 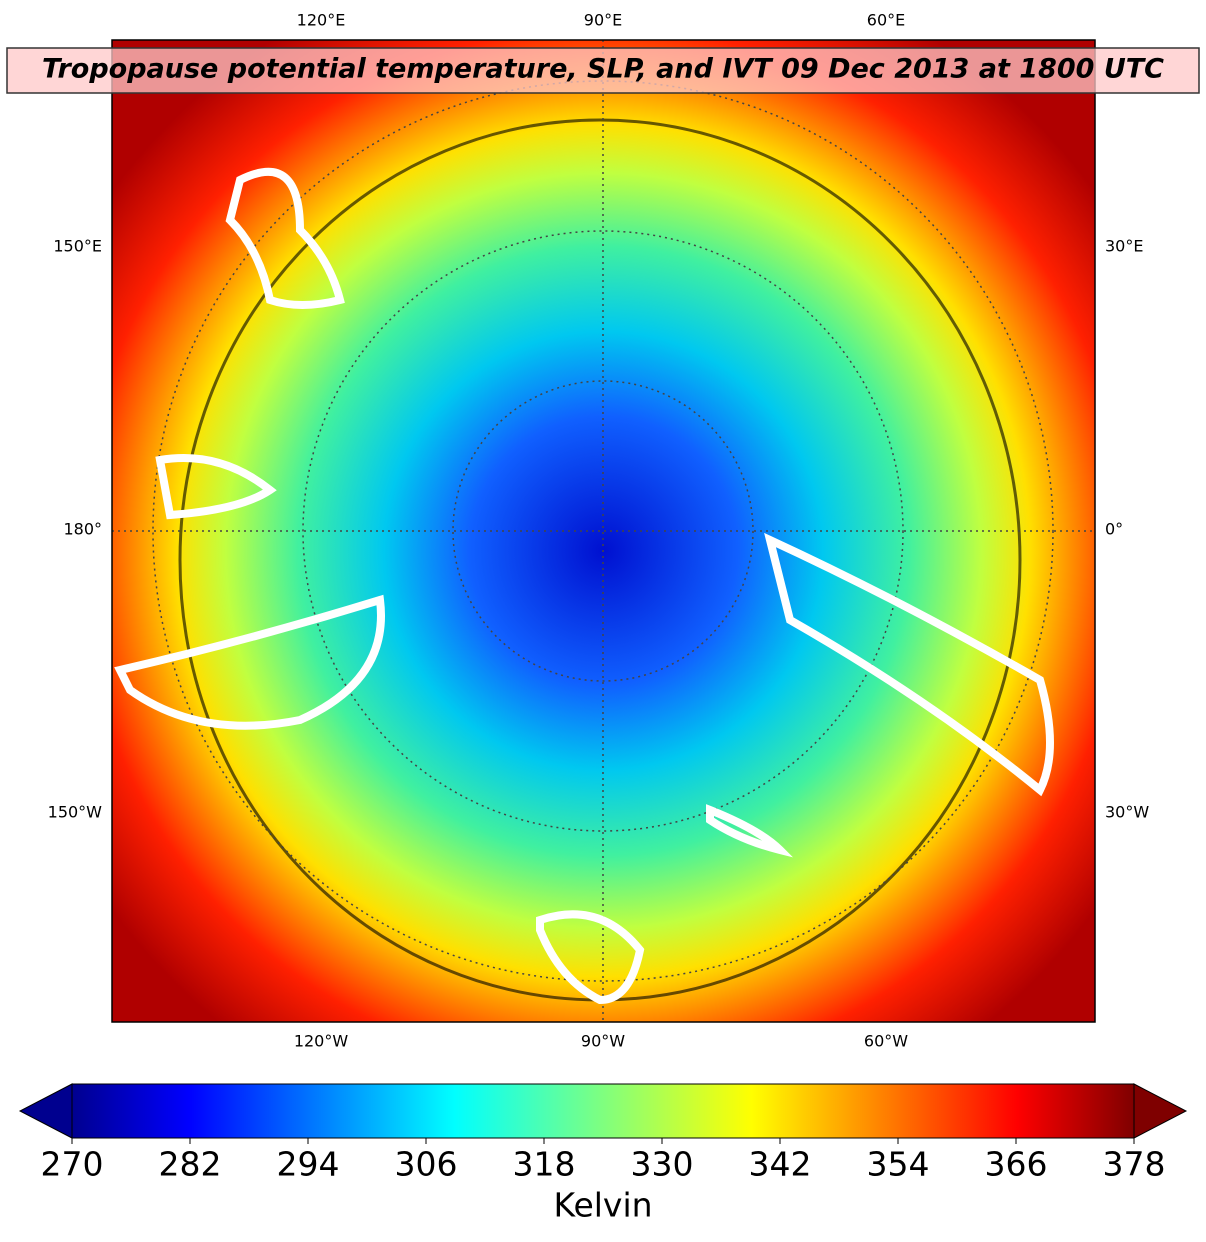 What do you see at coordinates (662, 1164) in the screenshot?
I see `colorbar-tick-label: 330` at bounding box center [662, 1164].